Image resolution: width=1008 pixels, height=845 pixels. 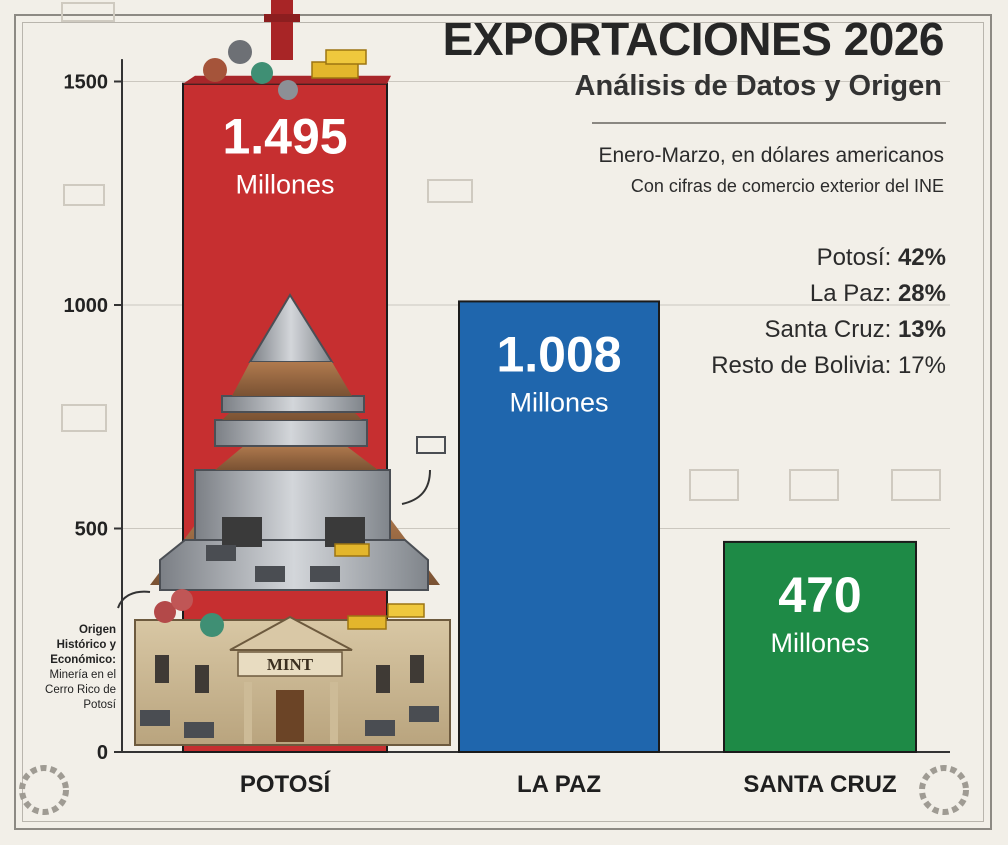 I want to click on gold-bar-icon, so click(x=450, y=191).